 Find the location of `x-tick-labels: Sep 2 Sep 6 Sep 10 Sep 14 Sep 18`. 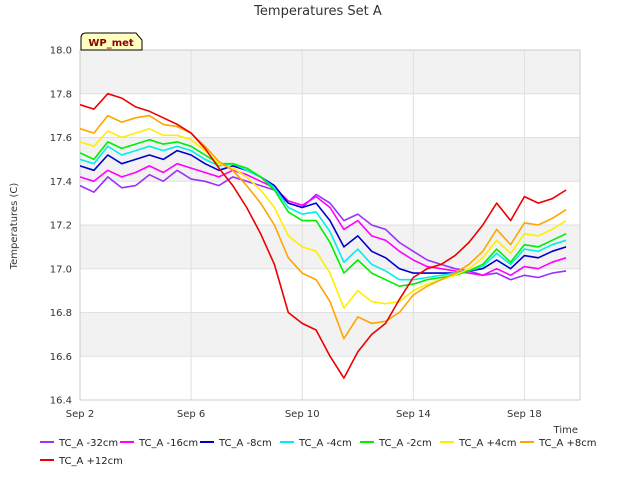

x-tick-labels: Sep 2 Sep 6 Sep 10 Sep 14 Sep 18 is located at coordinates (304, 414).